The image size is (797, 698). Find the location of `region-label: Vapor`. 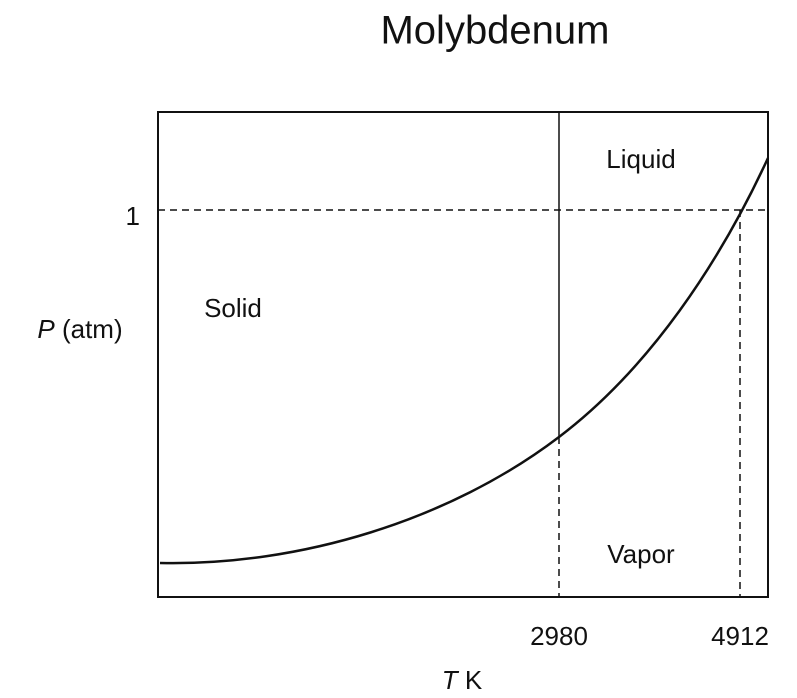

region-label: Vapor is located at coordinates (641, 554).